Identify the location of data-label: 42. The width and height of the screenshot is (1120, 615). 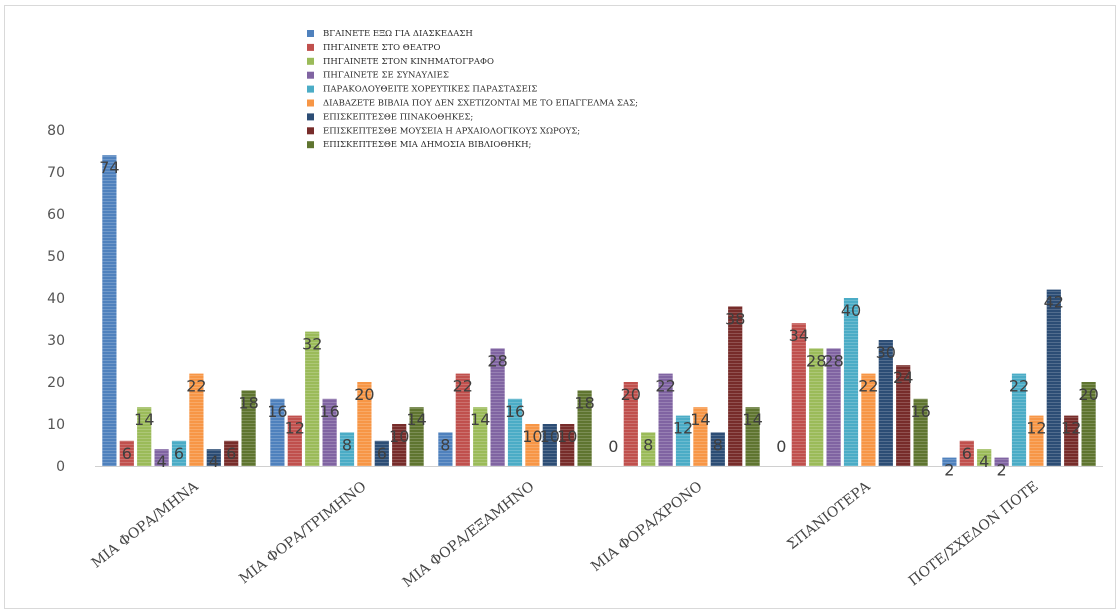
(1054, 302).